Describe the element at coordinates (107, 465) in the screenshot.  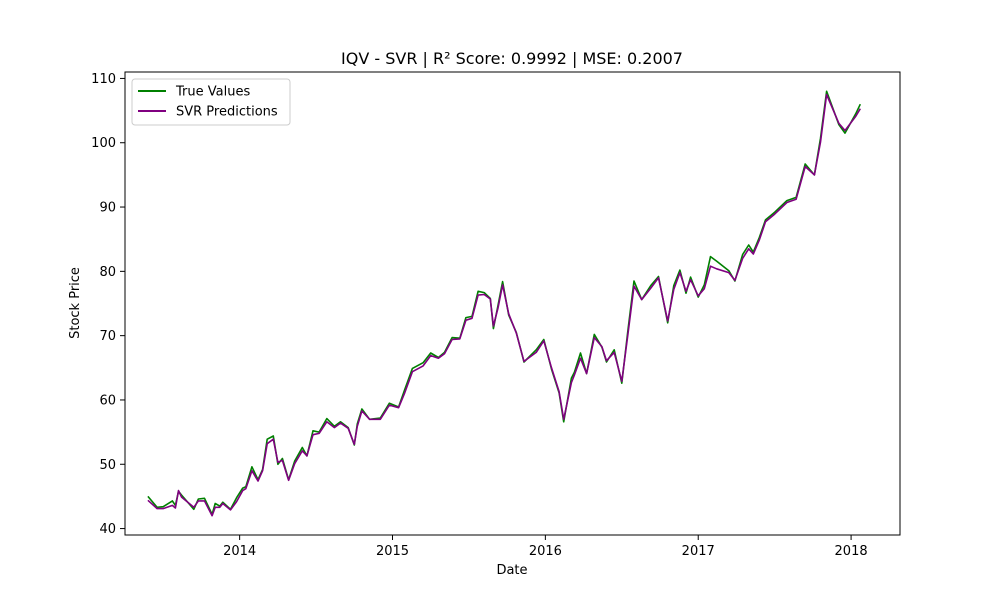
I see `y-tick-label: 50` at that location.